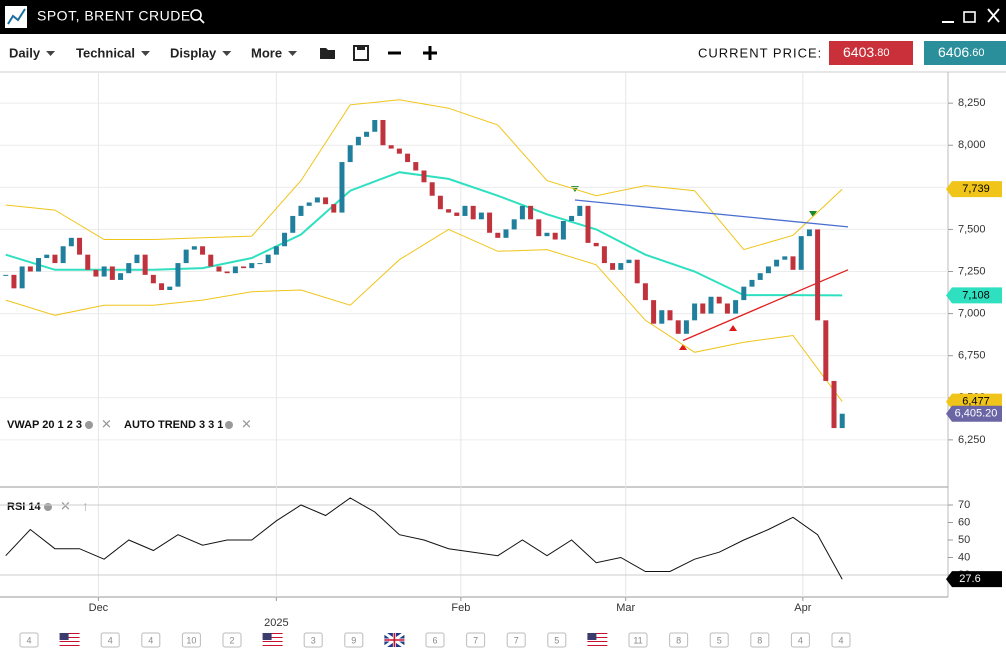  I want to click on menu: Technical, so click(105, 52).